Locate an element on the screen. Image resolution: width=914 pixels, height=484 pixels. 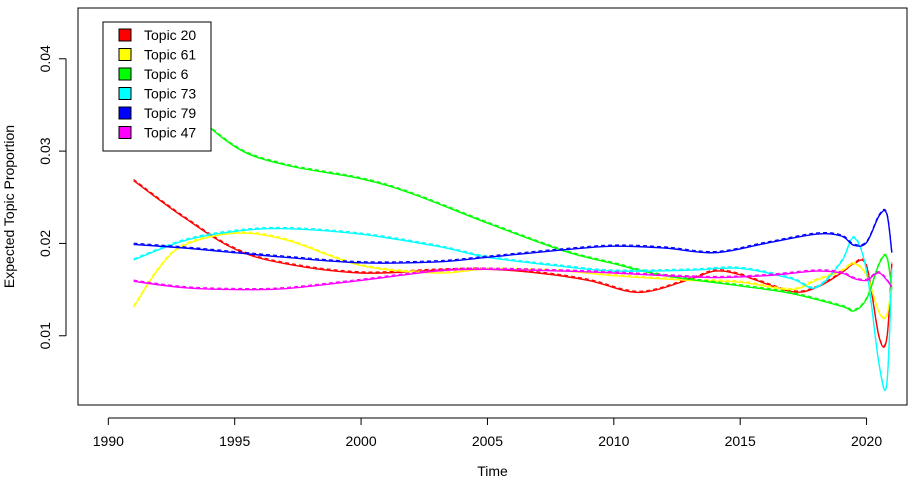
legend-label-topic-73: Topic 73 is located at coordinates (170, 94).